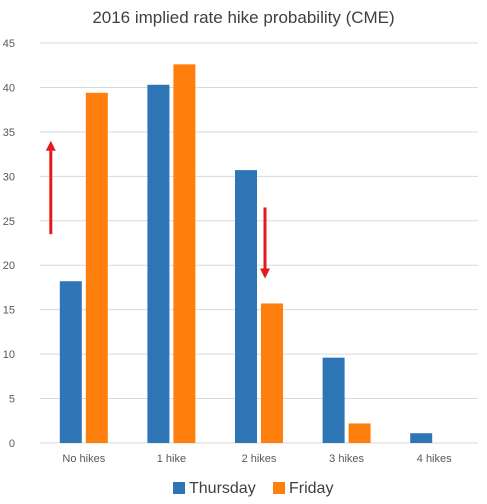  I want to click on bar-friday-1-hike, so click(184, 253).